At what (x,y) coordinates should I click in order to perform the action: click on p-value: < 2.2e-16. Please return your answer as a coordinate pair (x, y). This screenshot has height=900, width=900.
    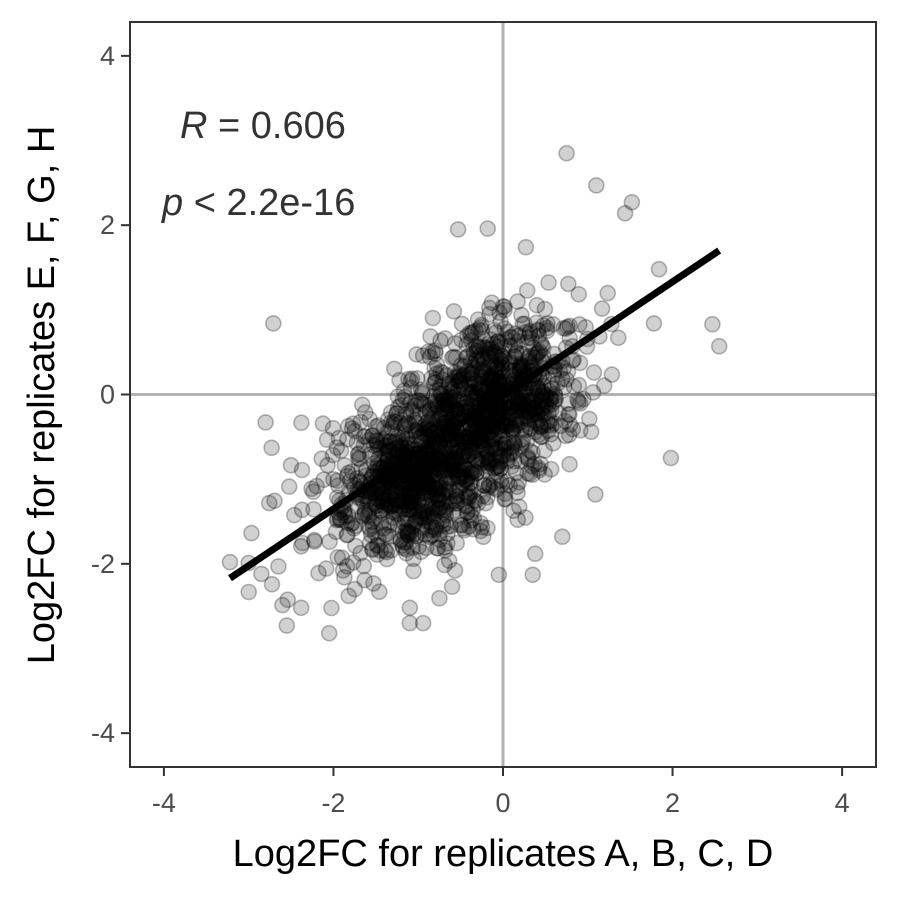
    Looking at the image, I should click on (269, 203).